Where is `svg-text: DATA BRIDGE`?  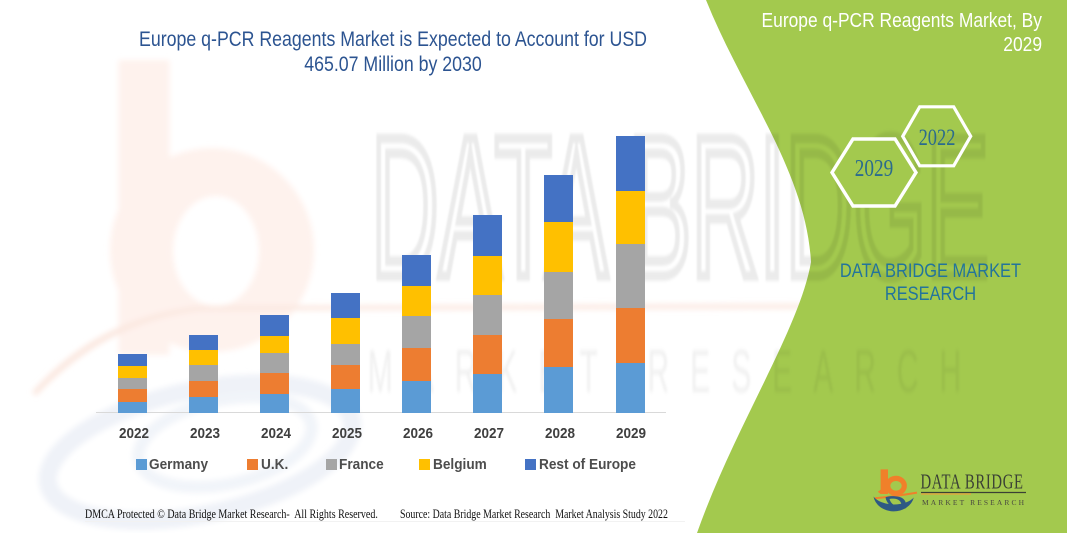
svg-text: DATA BRIDGE is located at coordinates (972, 481).